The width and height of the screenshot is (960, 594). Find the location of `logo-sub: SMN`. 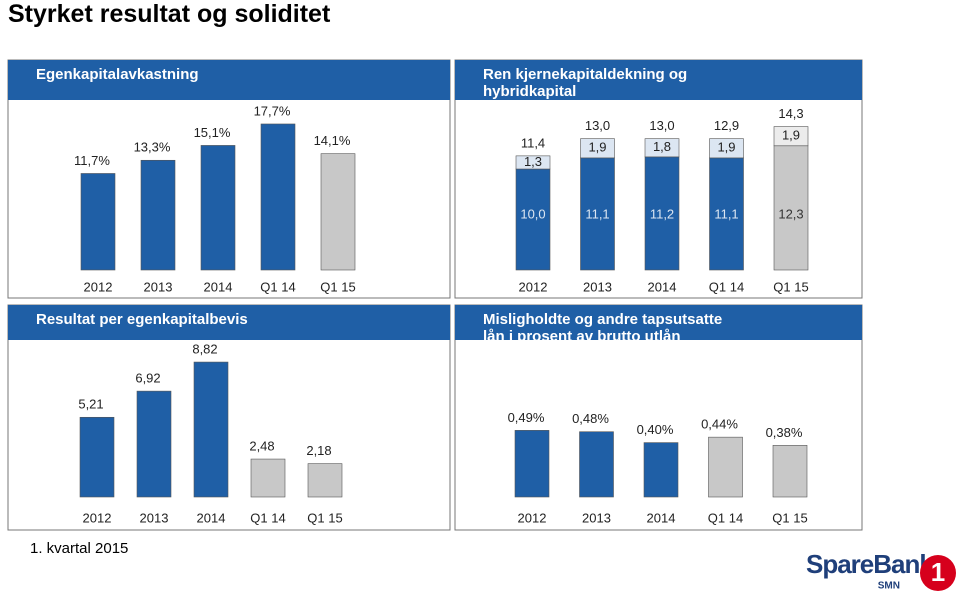

logo-sub: SMN is located at coordinates (889, 586).